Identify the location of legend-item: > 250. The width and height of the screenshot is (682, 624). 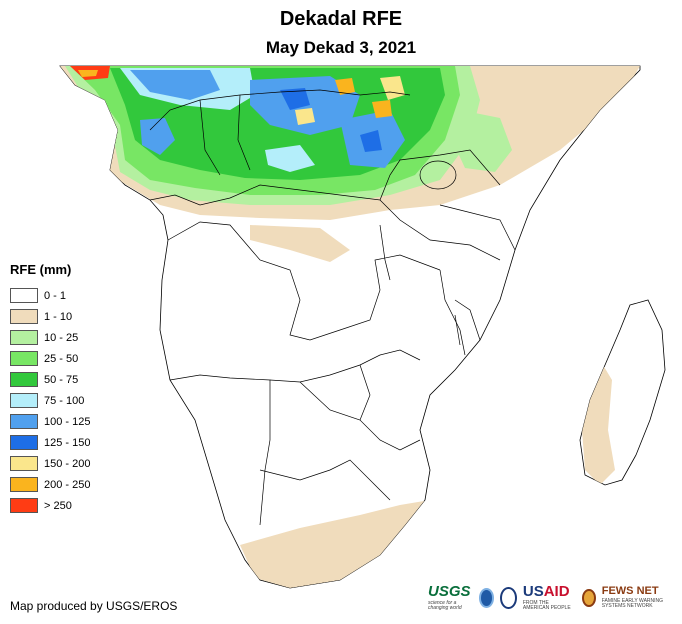
(50, 505).